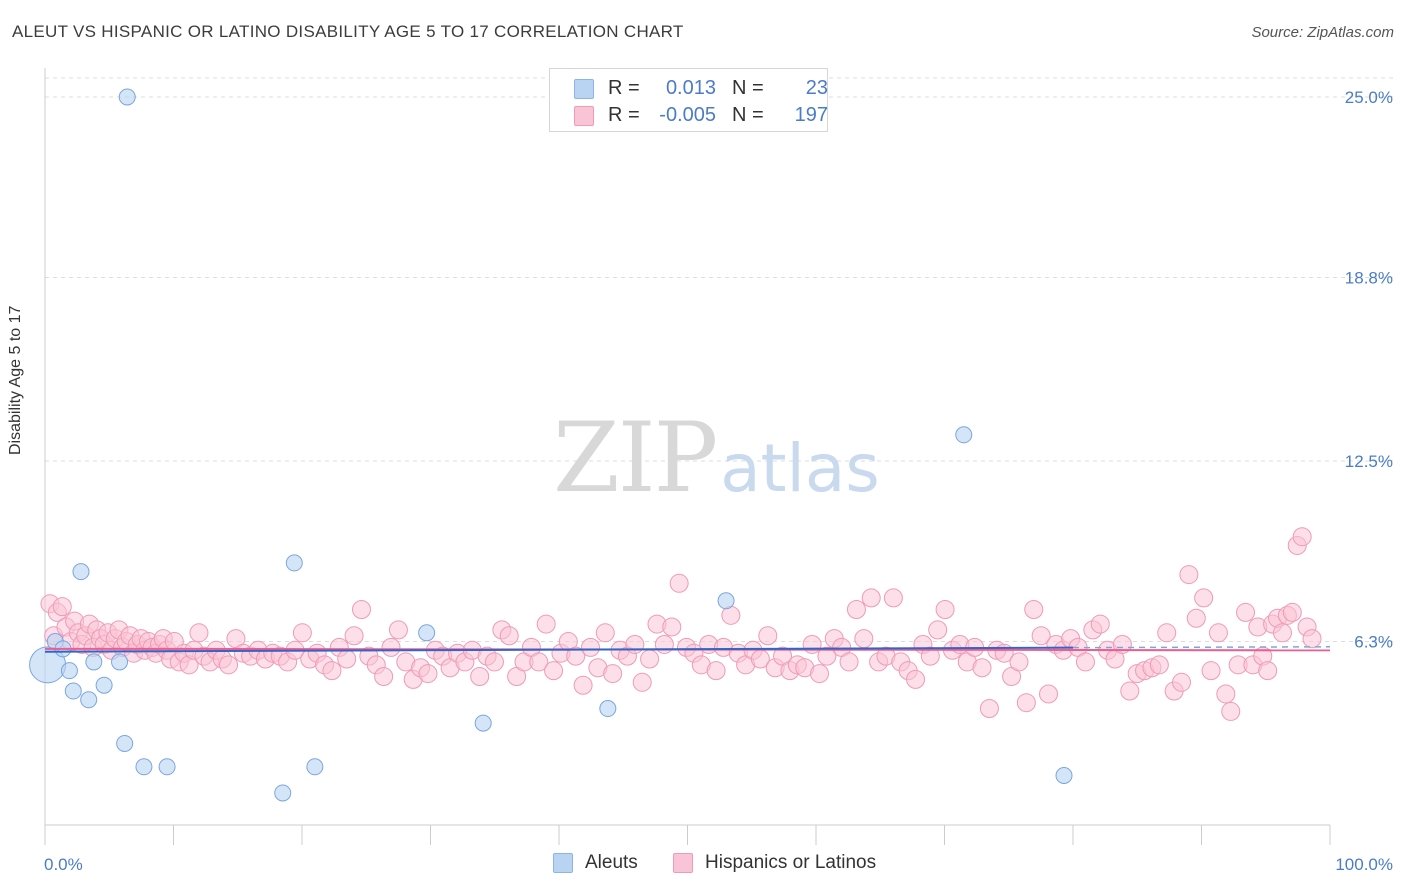  Describe the element at coordinates (635, 458) in the screenshot. I see `watermark-zip: ZIP` at that location.